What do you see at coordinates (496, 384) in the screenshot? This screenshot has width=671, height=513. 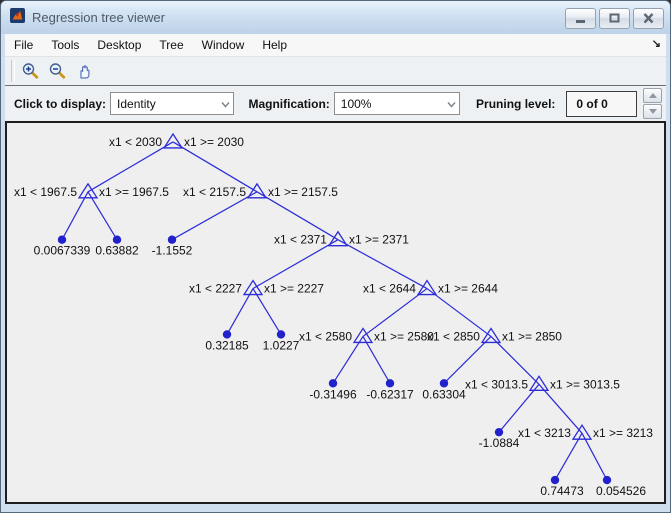 I see `split-left-label: x1 < 3013.5` at bounding box center [496, 384].